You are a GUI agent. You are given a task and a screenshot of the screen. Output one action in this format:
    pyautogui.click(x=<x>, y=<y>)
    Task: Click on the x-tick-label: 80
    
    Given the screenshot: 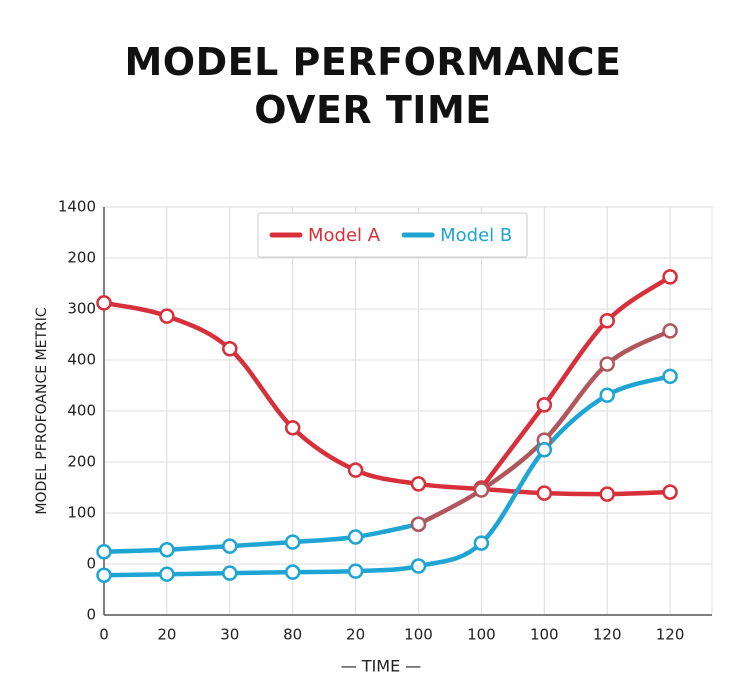 What is the action you would take?
    pyautogui.click(x=292, y=635)
    